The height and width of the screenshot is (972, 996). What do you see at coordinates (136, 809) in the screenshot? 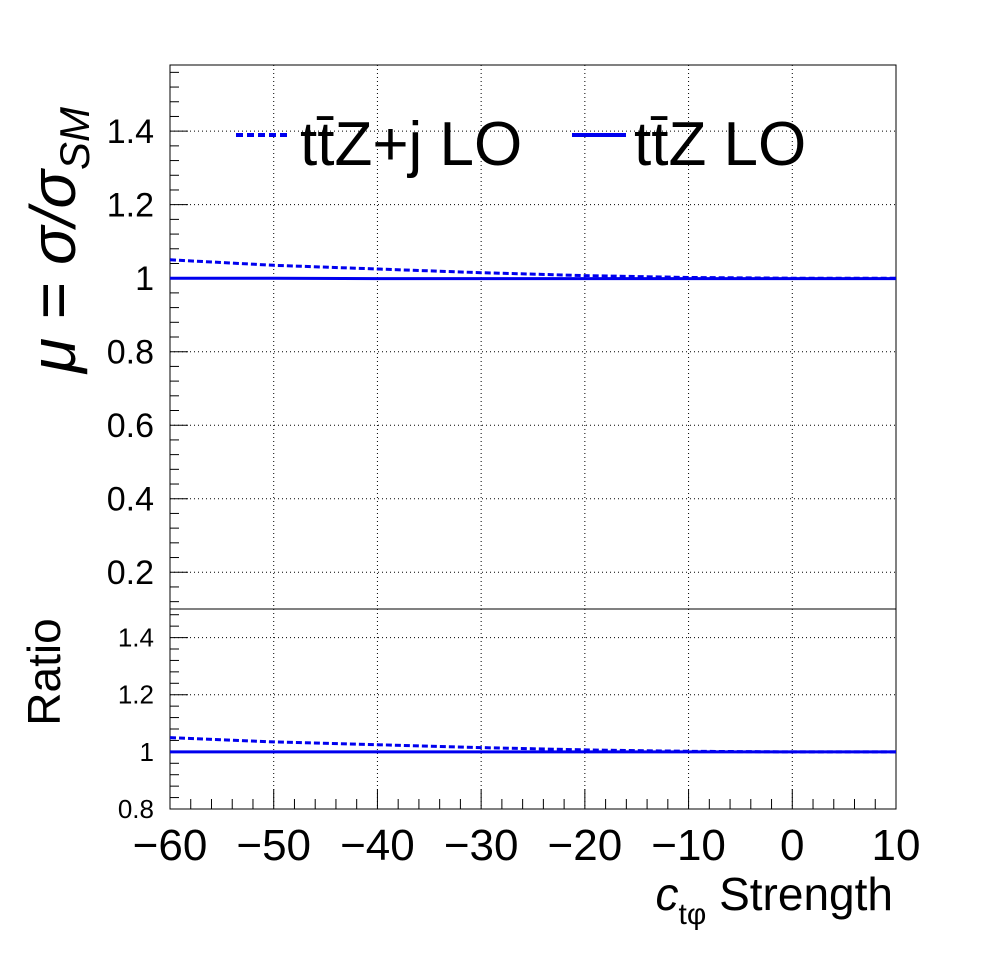
I see `ratio-y-tick-label: 0.8` at bounding box center [136, 809].